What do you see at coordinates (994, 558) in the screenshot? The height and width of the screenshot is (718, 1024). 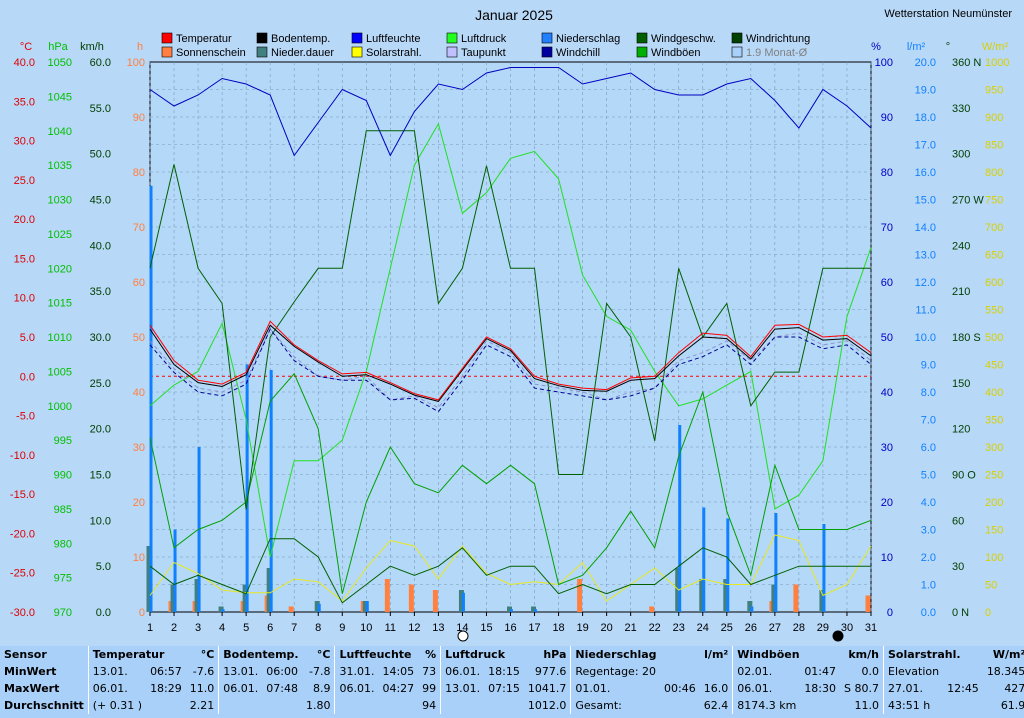 I see `tick-label-solar: 100` at bounding box center [994, 558].